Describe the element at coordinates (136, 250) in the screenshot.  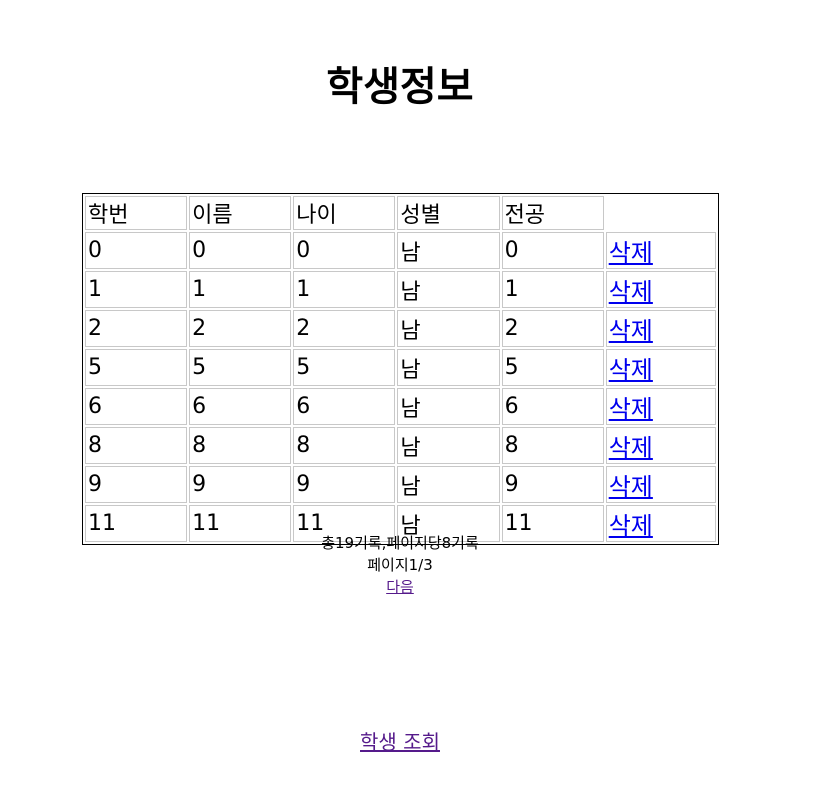
I see `cell-student-id: 0` at that location.